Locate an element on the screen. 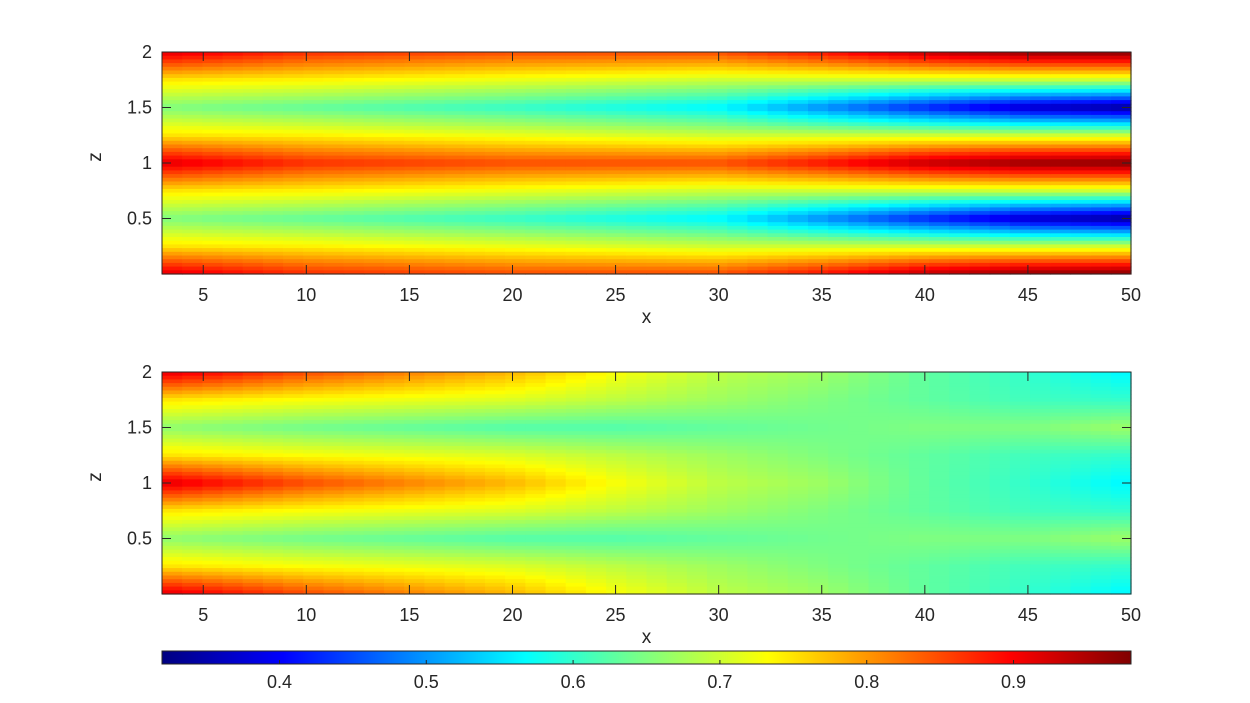  y-tick-label: 0.5 is located at coordinates (139, 219).